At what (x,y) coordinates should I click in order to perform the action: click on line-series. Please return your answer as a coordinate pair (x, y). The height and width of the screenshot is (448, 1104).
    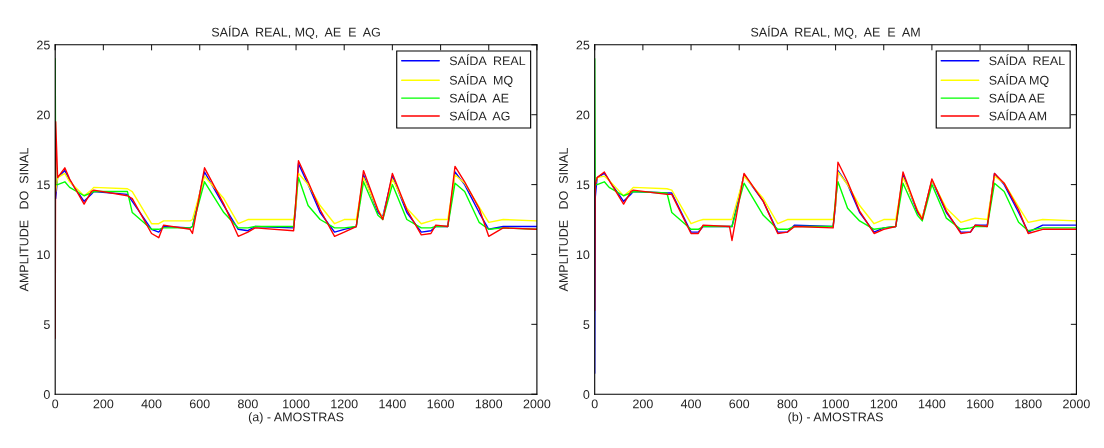
    Looking at the image, I should click on (296, 198).